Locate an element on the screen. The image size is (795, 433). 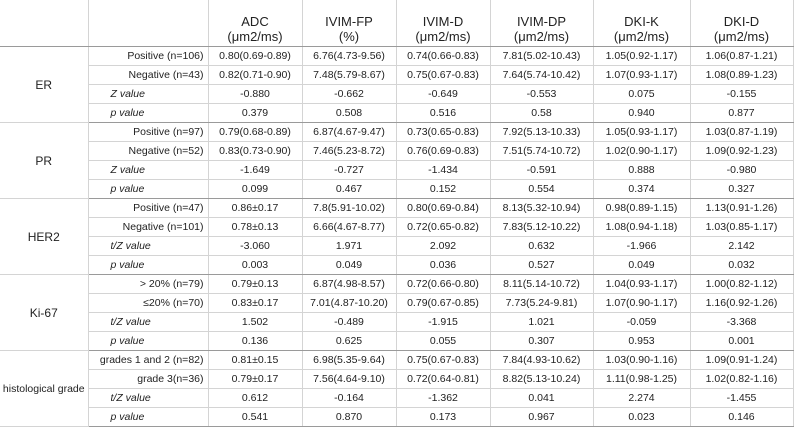
table-row: p value 0.541 0.870 0.173 0.967 0.023 0.146 is located at coordinates (397, 417).